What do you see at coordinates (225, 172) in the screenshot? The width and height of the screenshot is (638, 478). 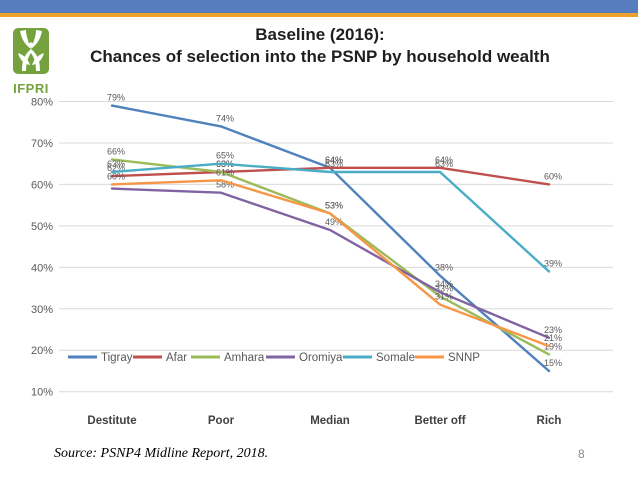 I see `data-label-snnp: 61%` at bounding box center [225, 172].